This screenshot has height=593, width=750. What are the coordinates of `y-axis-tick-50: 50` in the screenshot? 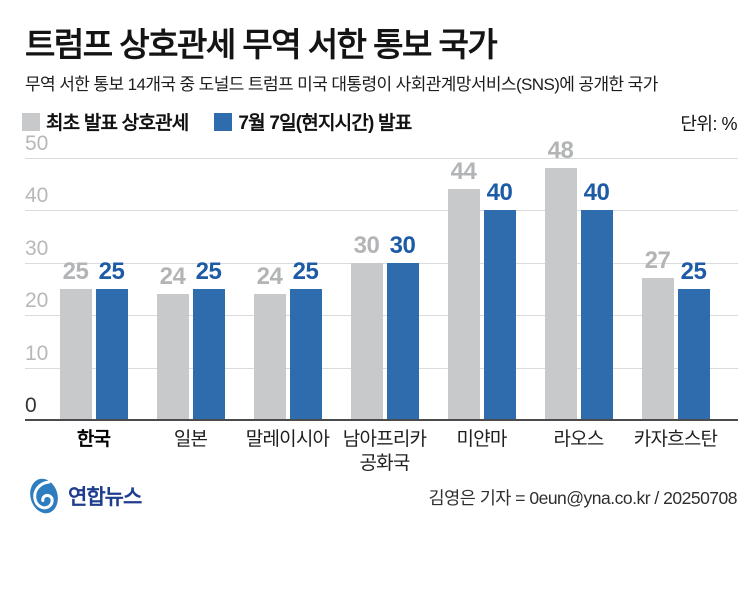 It's located at (37, 143).